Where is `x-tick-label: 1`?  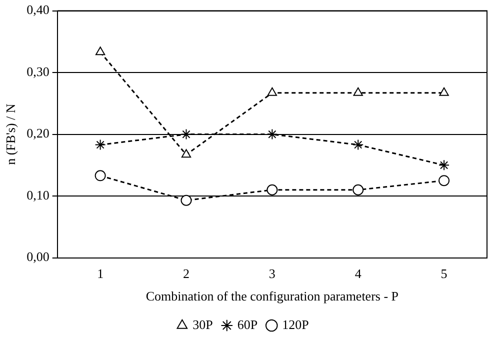
x-tick-label: 1 is located at coordinates (100, 274).